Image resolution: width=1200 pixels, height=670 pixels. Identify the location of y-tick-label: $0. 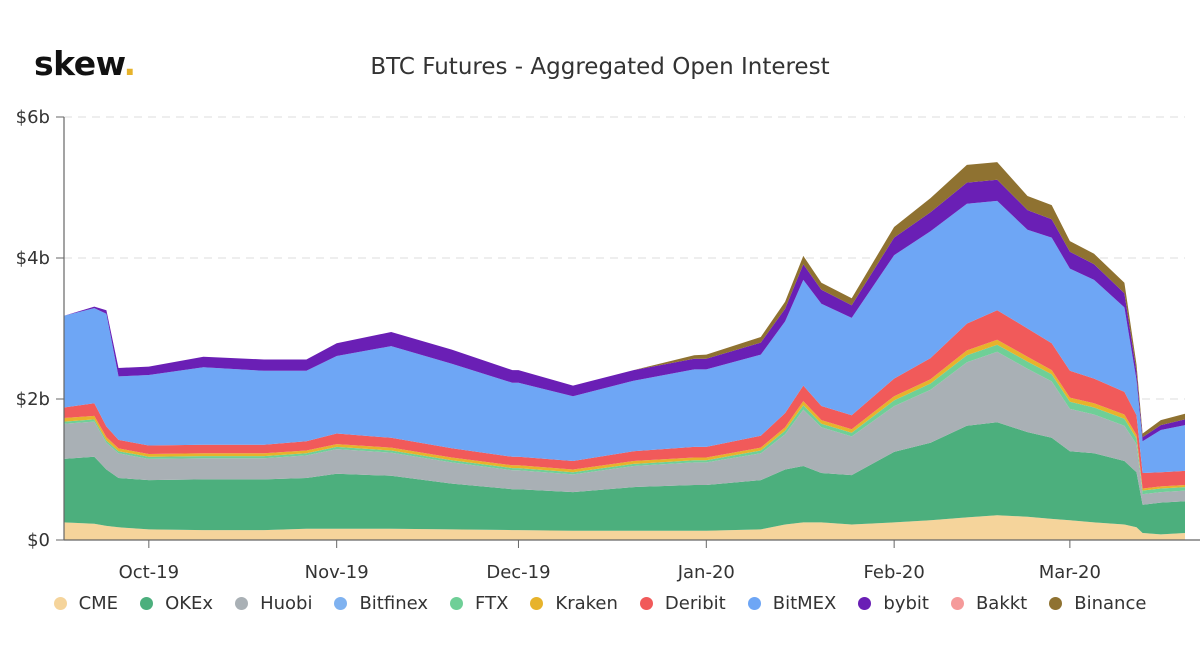
(38, 540).